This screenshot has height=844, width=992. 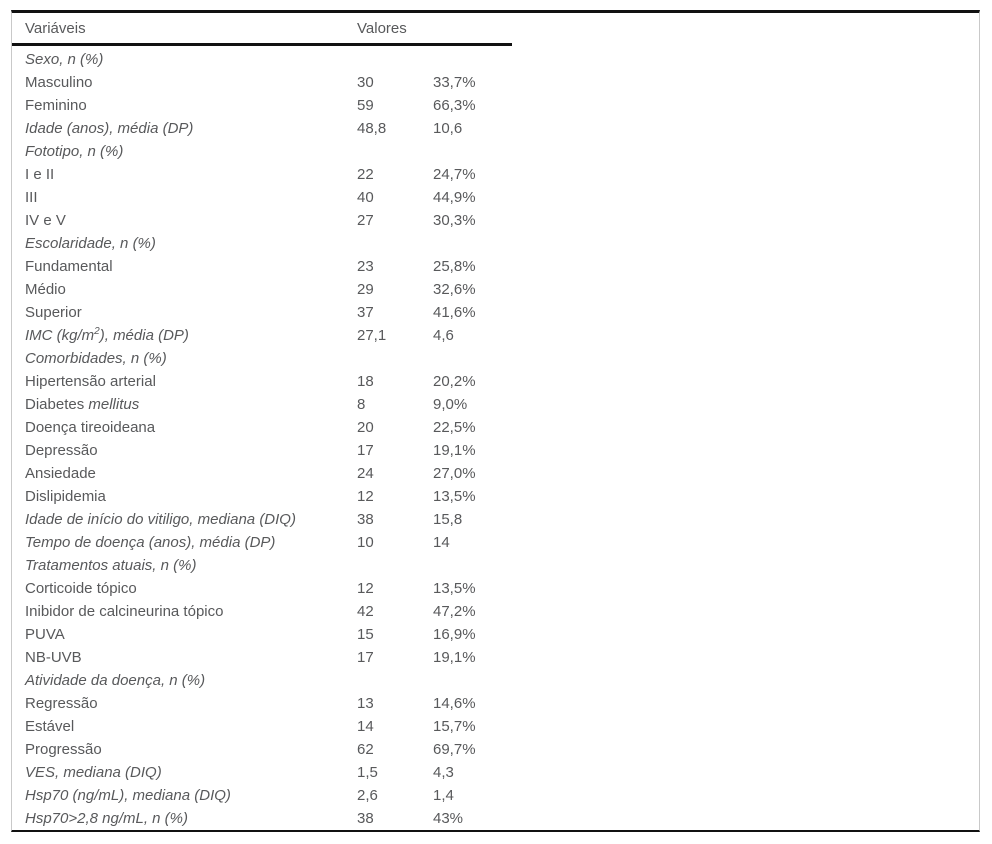 What do you see at coordinates (184, 680) in the screenshot?
I see `row-label: Atividade da doença, n (%)` at bounding box center [184, 680].